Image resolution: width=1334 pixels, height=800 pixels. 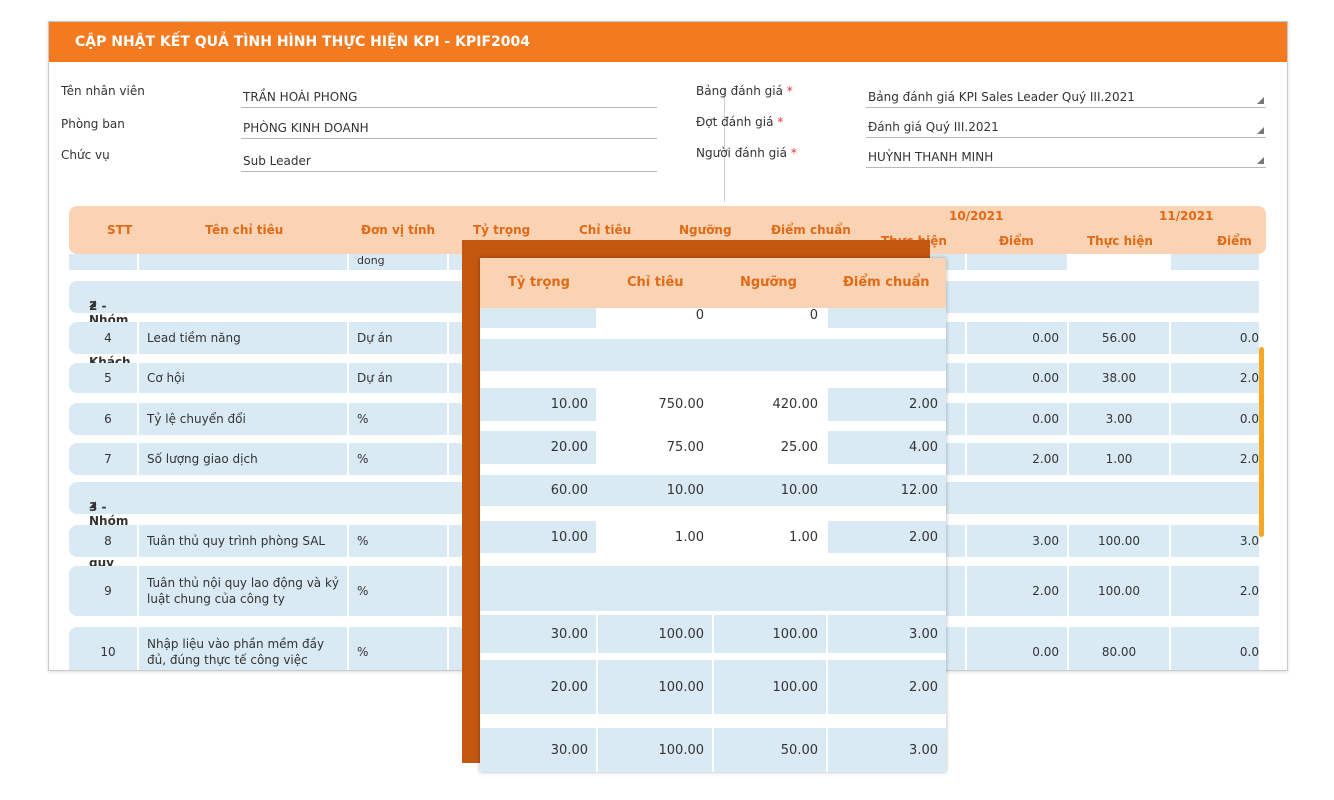 What do you see at coordinates (655, 282) in the screenshot?
I see `zoom-col-target: Chỉ tiêu` at bounding box center [655, 282].